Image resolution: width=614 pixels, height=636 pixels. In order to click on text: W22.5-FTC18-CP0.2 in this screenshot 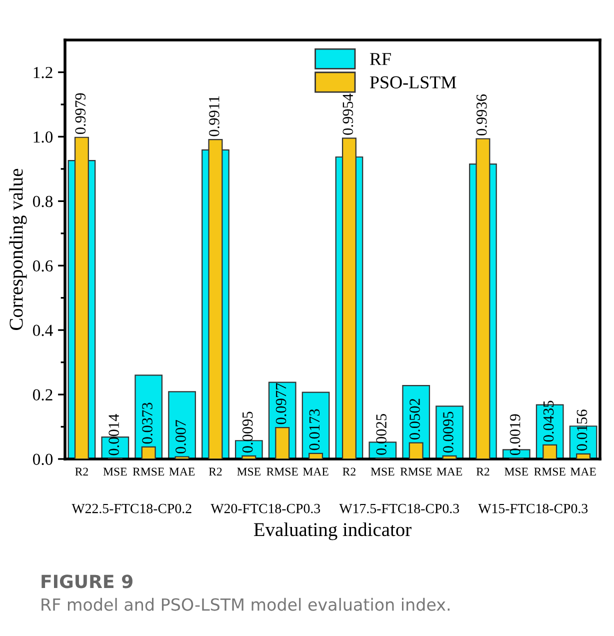, I will do `click(132, 509)`.